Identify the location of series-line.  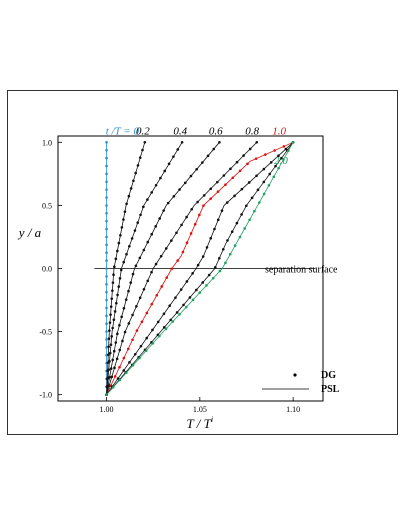
(126, 268).